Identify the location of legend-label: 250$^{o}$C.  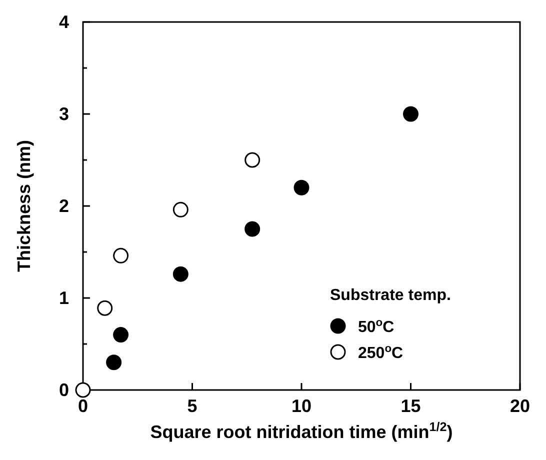
(381, 352).